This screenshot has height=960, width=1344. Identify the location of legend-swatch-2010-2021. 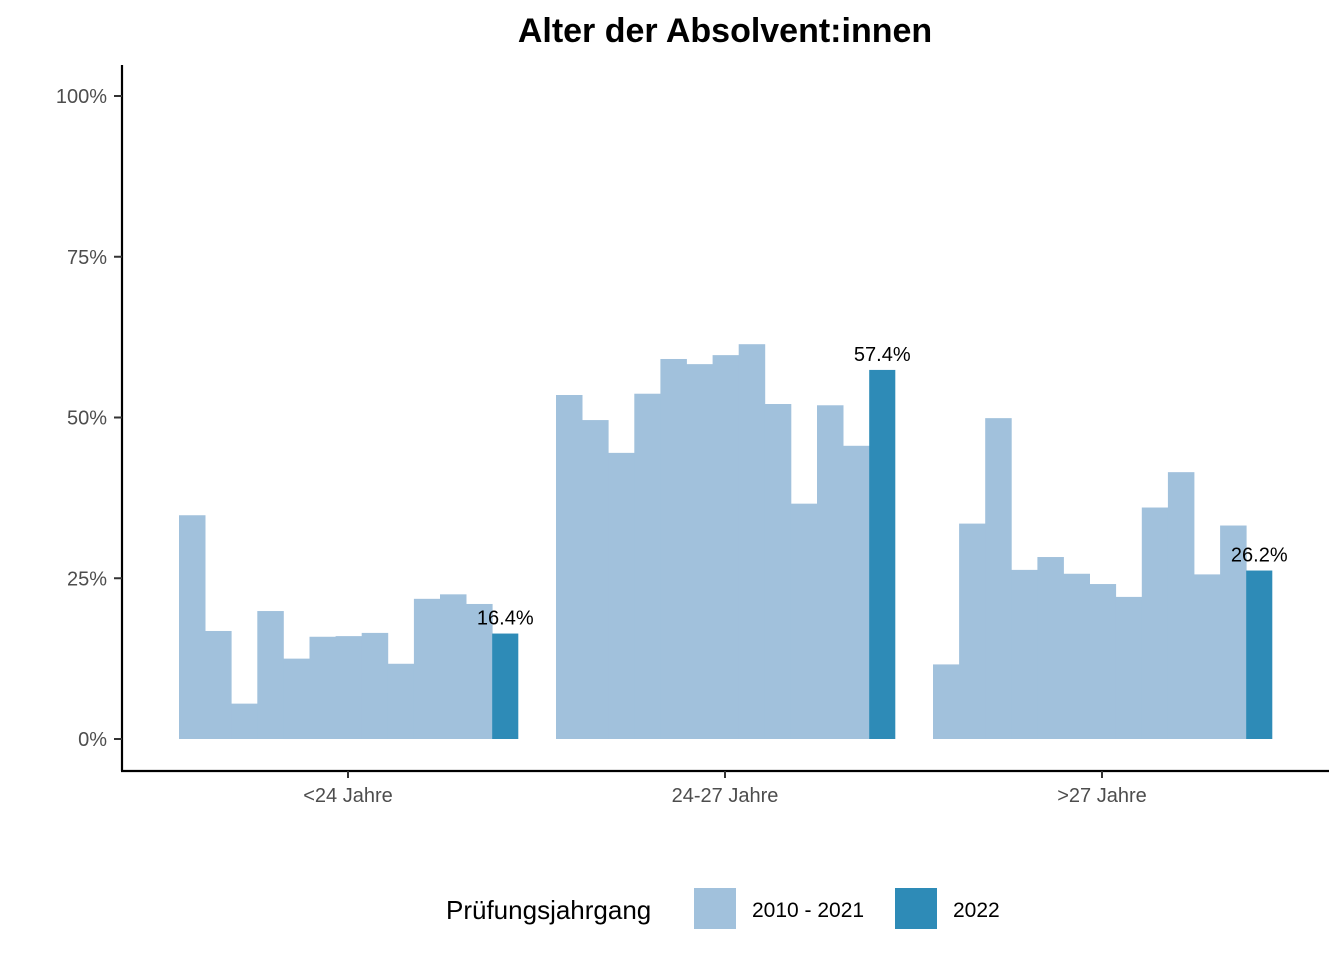
(715, 908).